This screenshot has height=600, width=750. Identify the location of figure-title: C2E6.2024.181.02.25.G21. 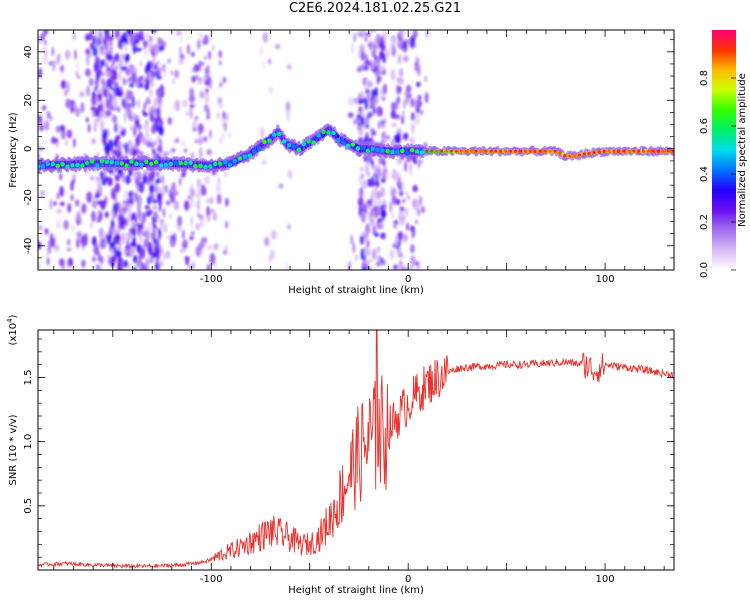
(375, 8).